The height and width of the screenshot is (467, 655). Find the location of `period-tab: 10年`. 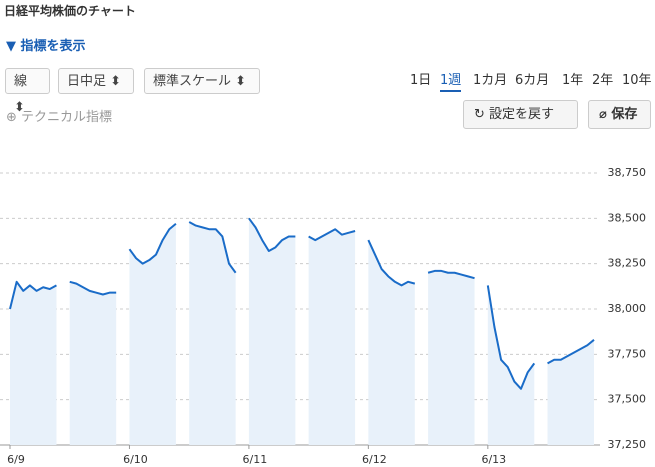

period-tab: 10年 is located at coordinates (637, 80).